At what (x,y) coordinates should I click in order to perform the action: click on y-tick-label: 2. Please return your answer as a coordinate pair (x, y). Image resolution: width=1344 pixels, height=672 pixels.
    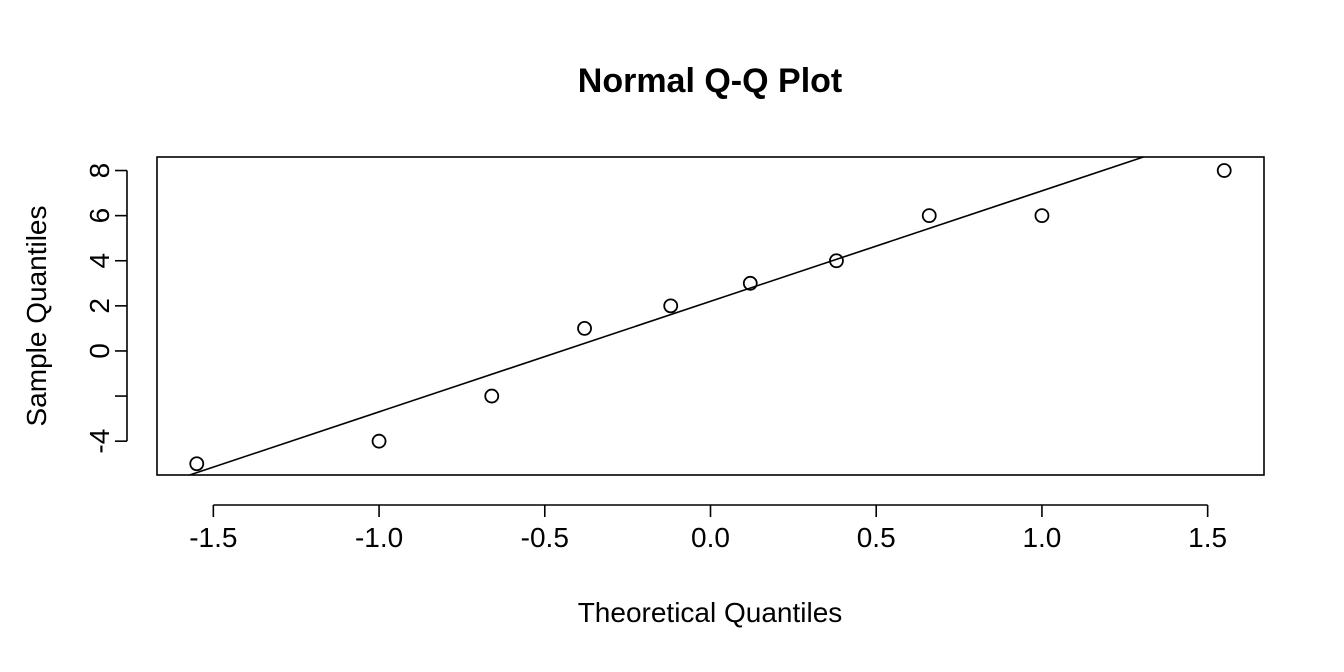
    Looking at the image, I should click on (99, 306).